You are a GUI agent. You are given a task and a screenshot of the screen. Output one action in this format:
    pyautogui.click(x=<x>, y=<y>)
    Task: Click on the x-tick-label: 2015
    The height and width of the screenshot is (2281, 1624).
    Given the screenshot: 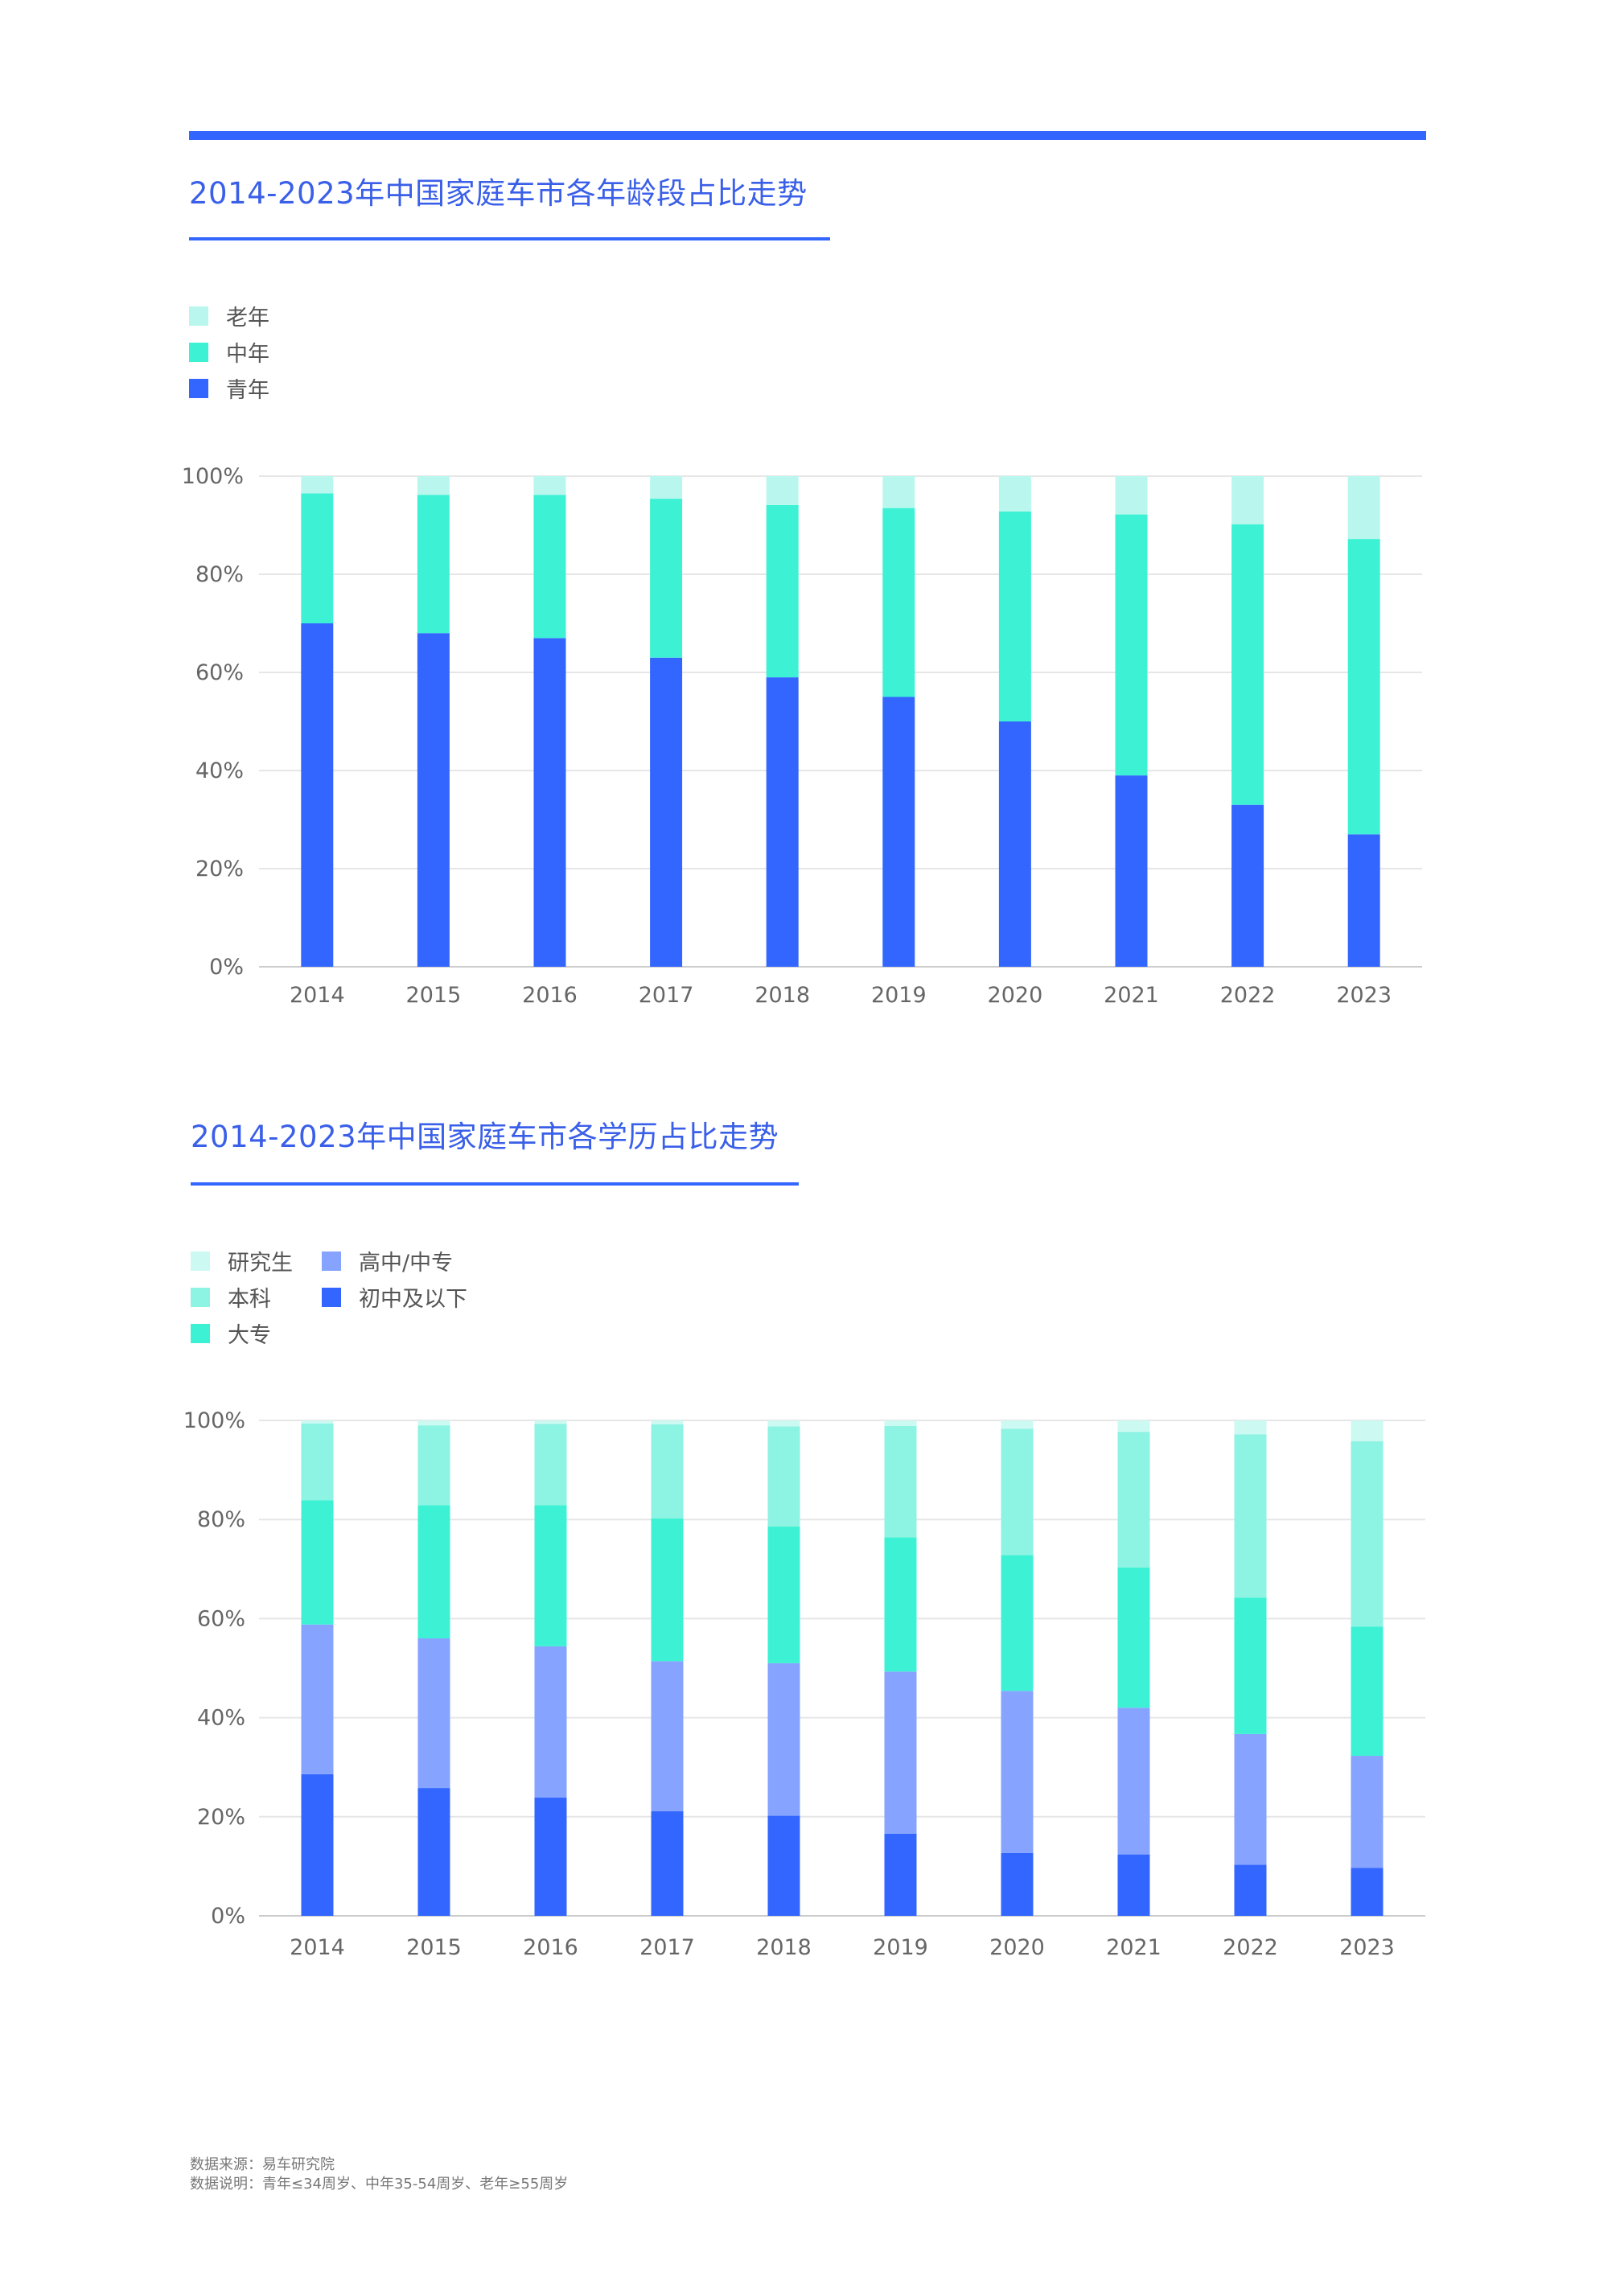 What is the action you would take?
    pyautogui.click(x=434, y=995)
    